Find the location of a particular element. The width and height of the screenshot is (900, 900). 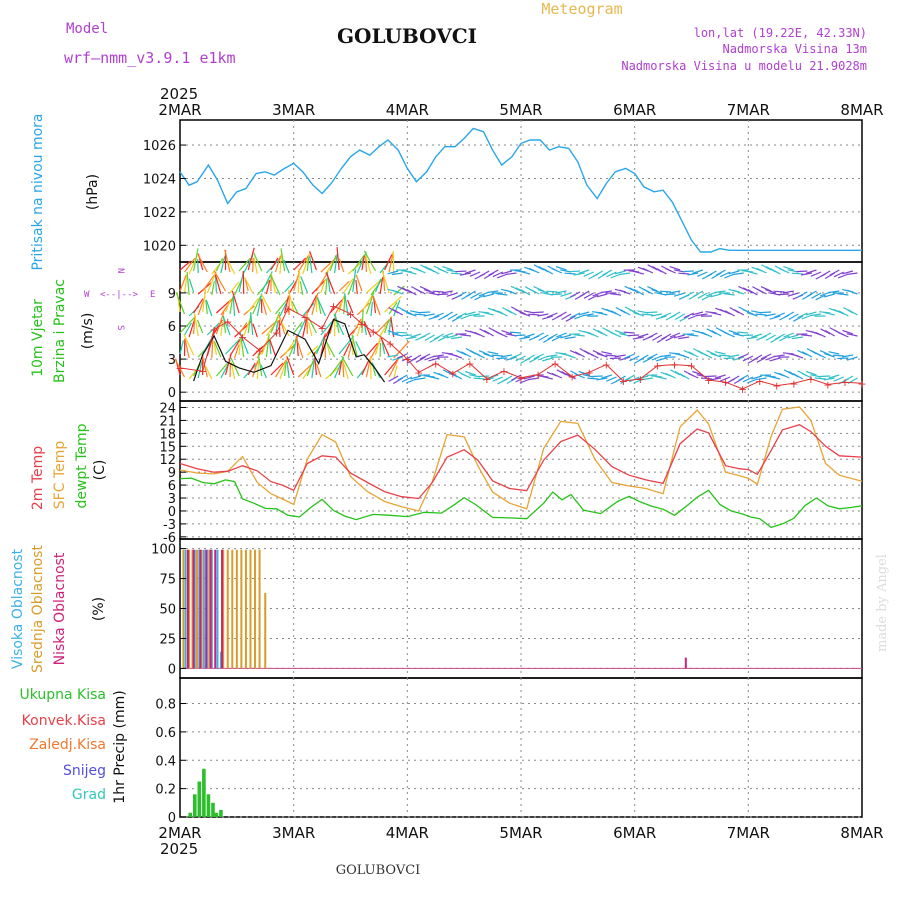

y-tick-label: 21 is located at coordinates (167, 421).